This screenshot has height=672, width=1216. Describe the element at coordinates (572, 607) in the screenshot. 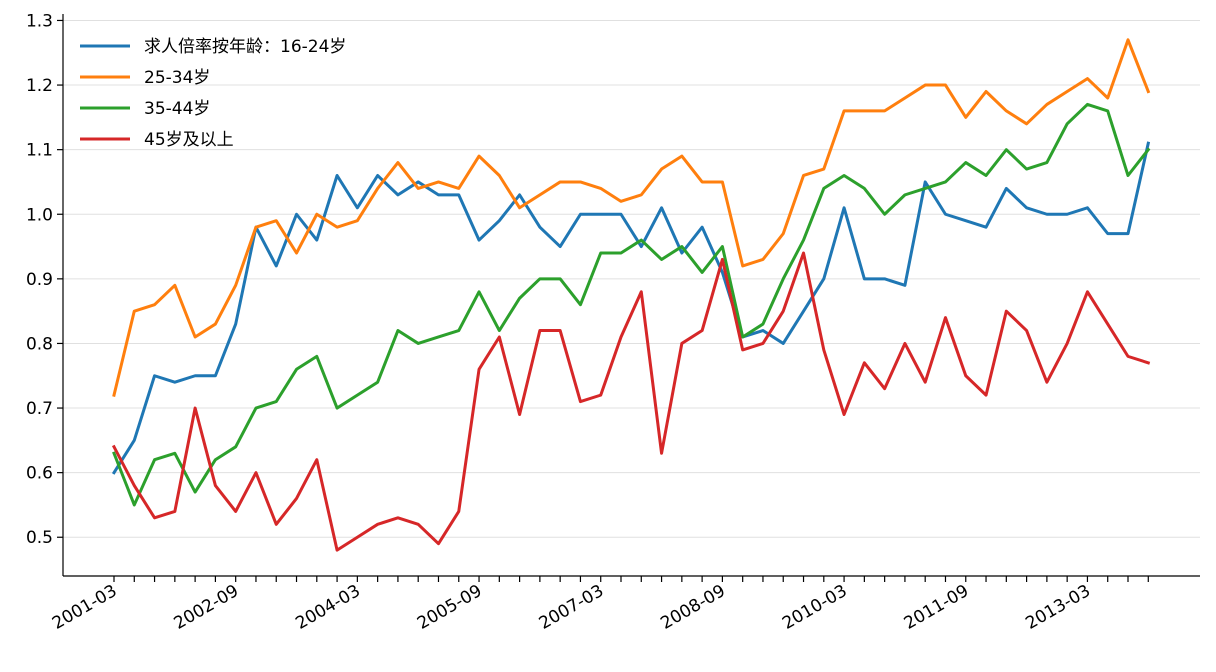

I see `x-tick-label: 2007-03` at that location.